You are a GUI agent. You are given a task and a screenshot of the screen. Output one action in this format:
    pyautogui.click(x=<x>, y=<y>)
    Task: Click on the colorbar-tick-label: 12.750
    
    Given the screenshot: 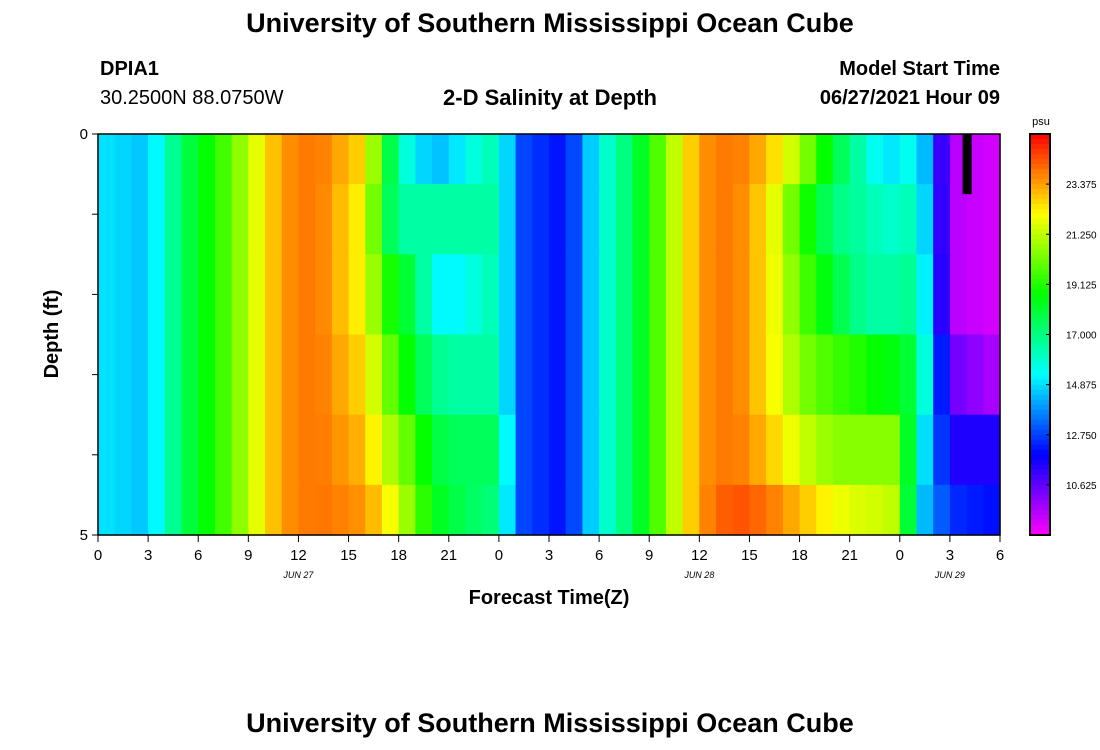 What is the action you would take?
    pyautogui.click(x=1081, y=436)
    